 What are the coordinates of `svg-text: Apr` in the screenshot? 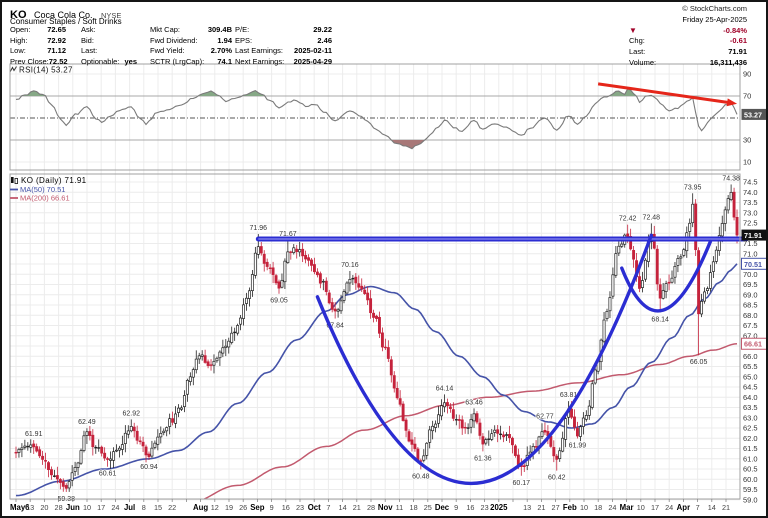 It's located at (683, 507).